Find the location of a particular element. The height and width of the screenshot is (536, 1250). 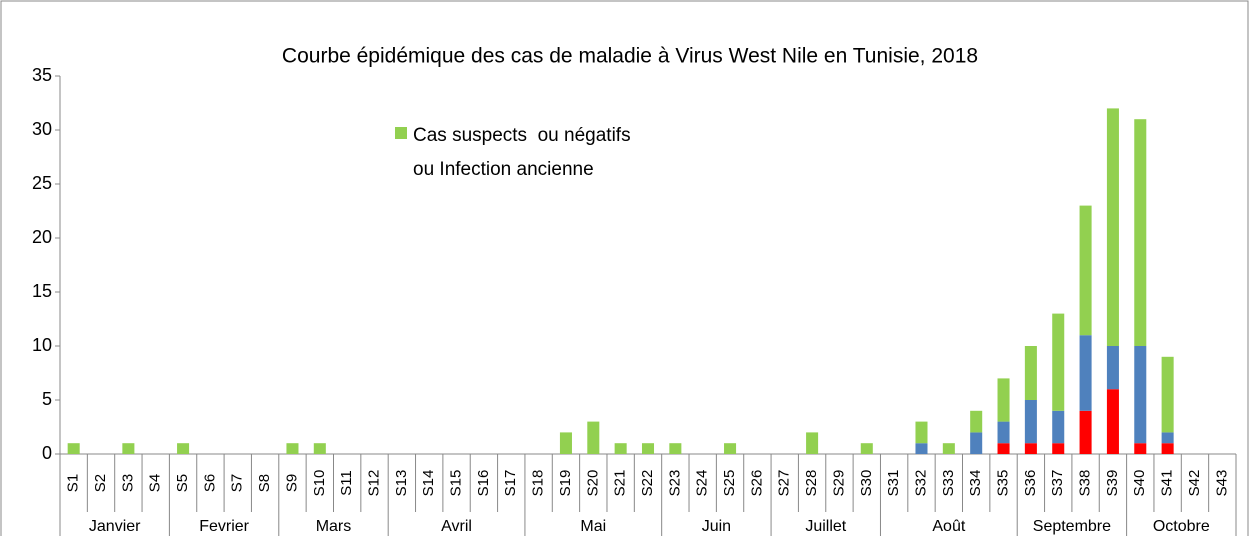

x-tick-label: S27 is located at coordinates (784, 483).